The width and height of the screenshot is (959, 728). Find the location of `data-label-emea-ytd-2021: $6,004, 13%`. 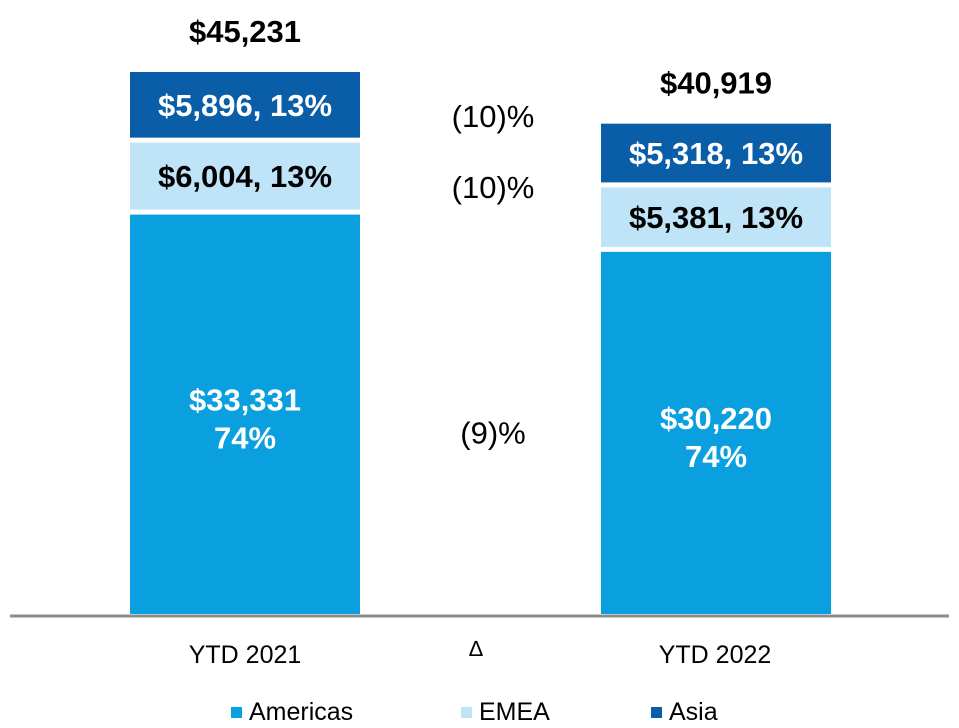

data-label-emea-ytd-2021: $6,004, 13% is located at coordinates (245, 176).